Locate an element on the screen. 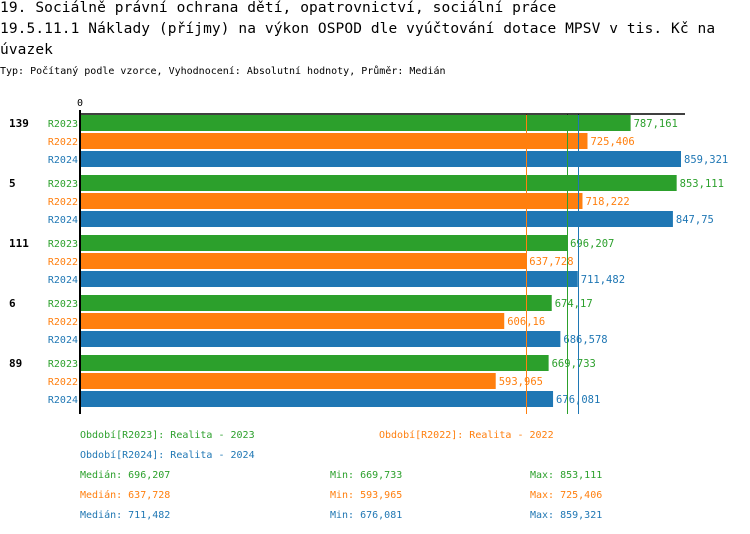 The image size is (750, 534). data-label: 859,321 is located at coordinates (706, 160).